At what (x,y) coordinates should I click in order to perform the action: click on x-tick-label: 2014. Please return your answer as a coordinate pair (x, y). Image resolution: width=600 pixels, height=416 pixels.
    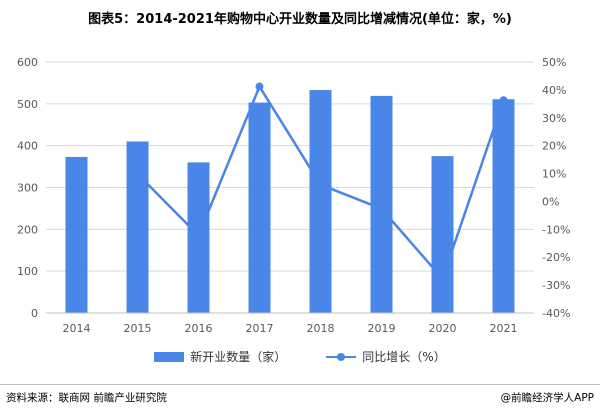
    Looking at the image, I should click on (77, 328).